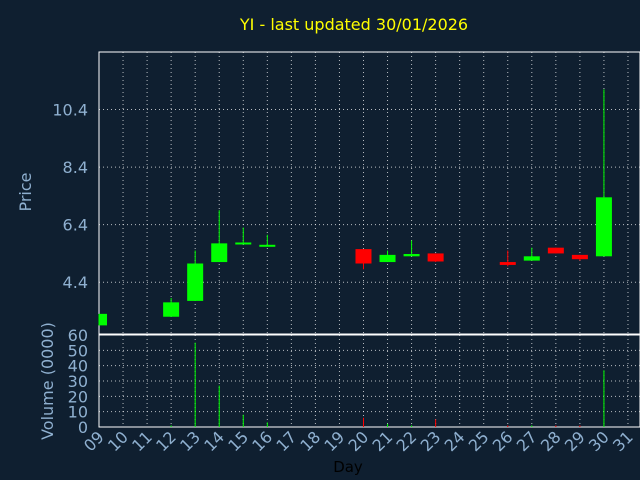  I want to click on price-tick-label: 4.4, so click(75, 282).